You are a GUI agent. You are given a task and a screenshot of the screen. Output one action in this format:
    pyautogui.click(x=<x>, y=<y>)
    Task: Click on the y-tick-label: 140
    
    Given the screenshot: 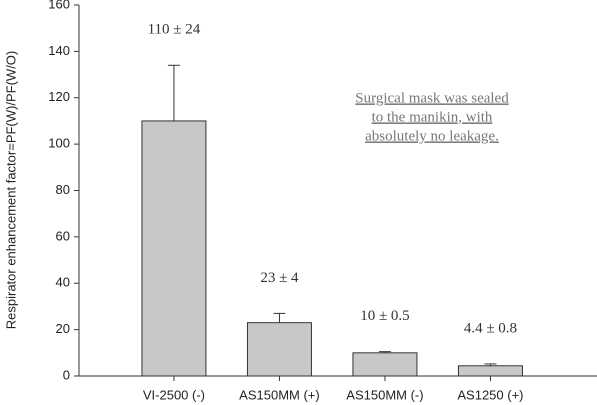 What is the action you would take?
    pyautogui.click(x=59, y=50)
    